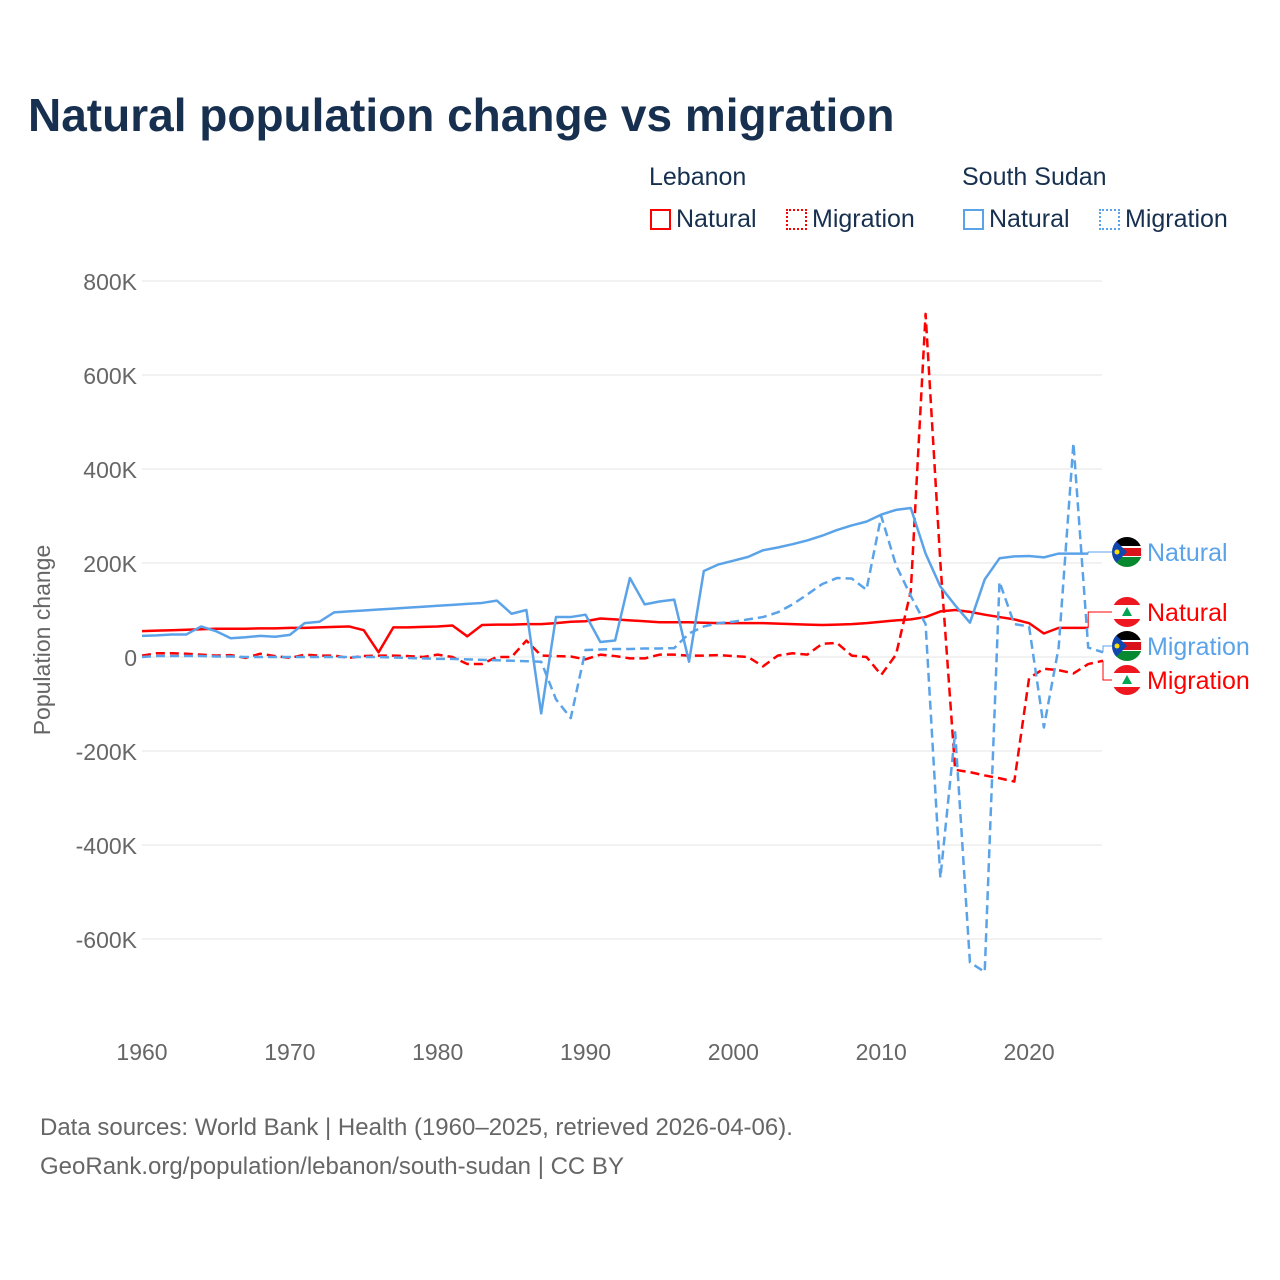 The image size is (1280, 1280). What do you see at coordinates (1028, 1052) in the screenshot?
I see `x-tick-label: 2020` at bounding box center [1028, 1052].